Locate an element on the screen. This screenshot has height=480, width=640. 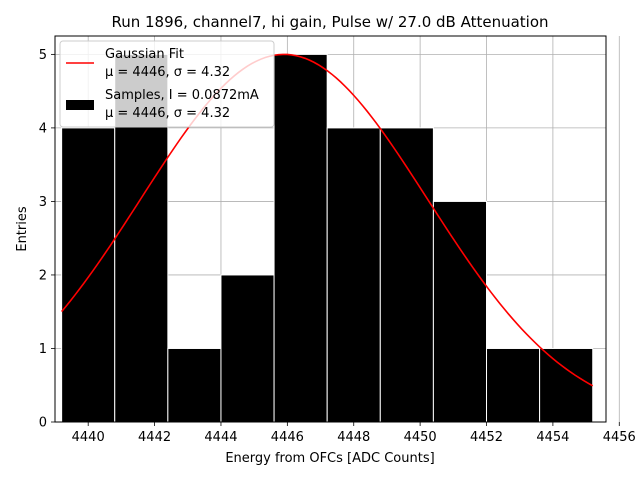
legend-samples-stats: μ = 4446, σ = 4.32 is located at coordinates (167, 113).